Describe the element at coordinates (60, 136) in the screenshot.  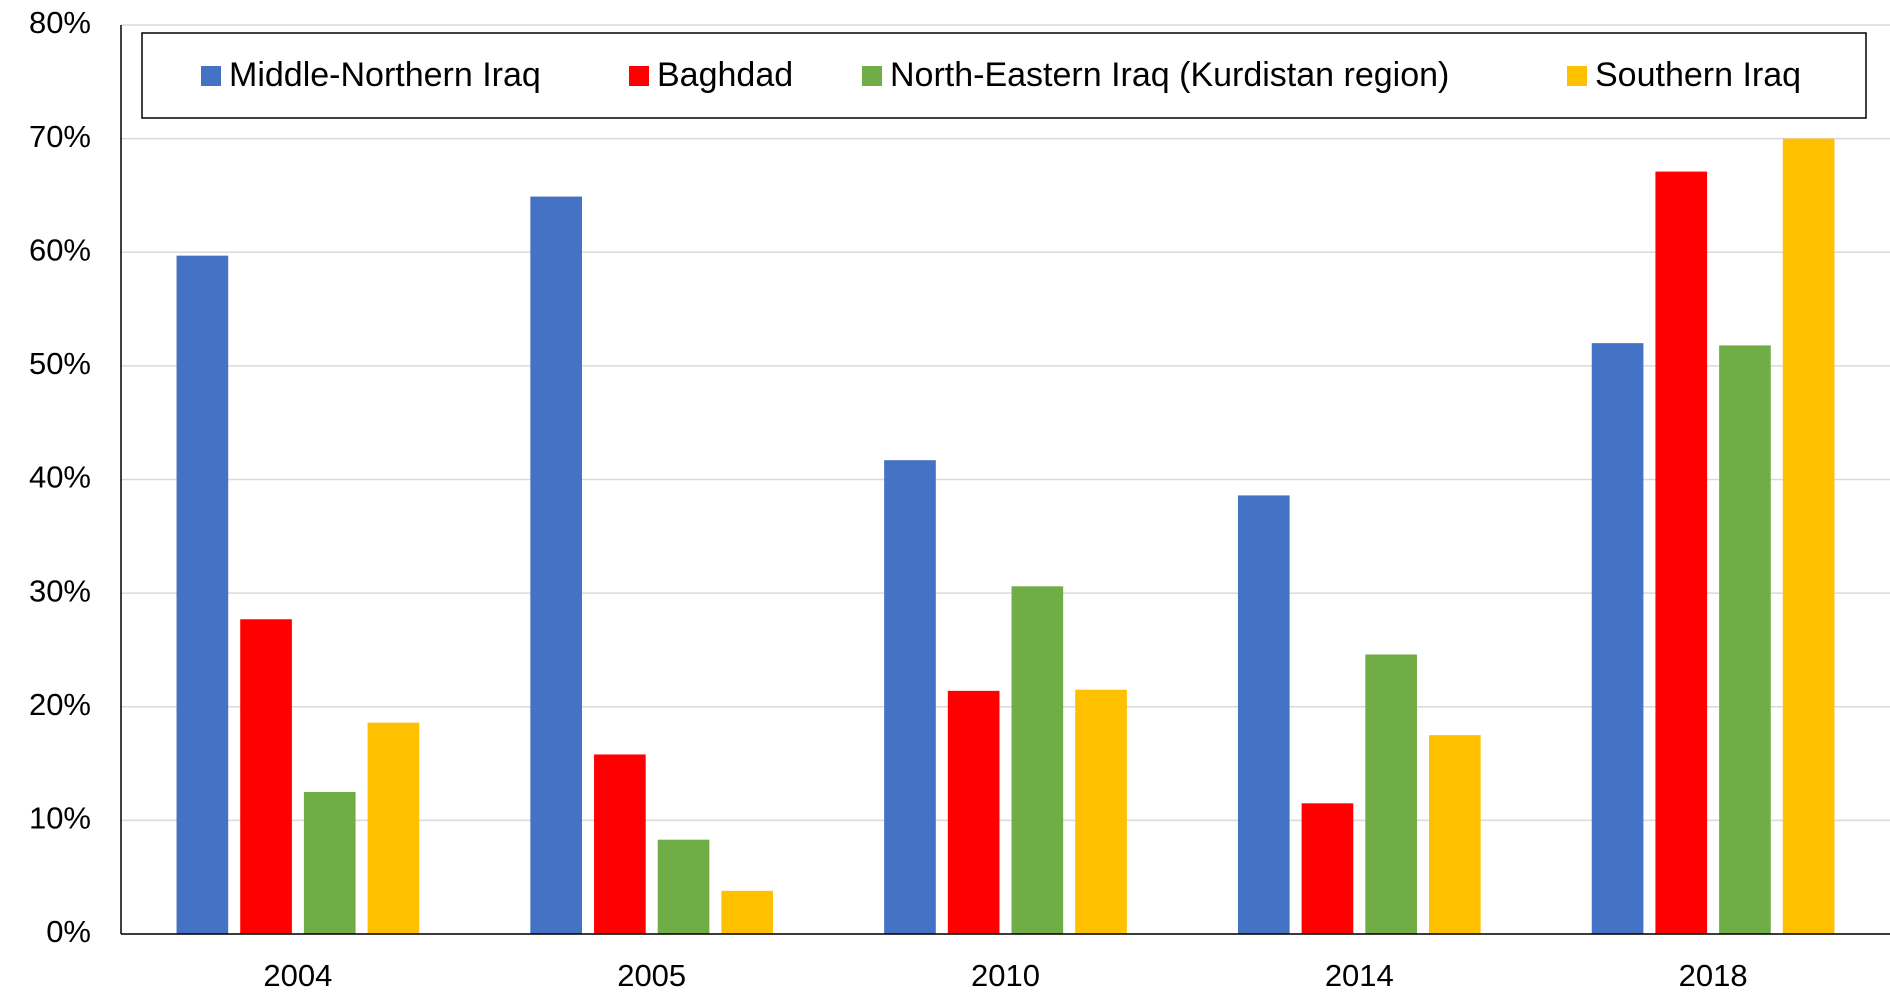
I see `y-tick-label: 70%` at that location.